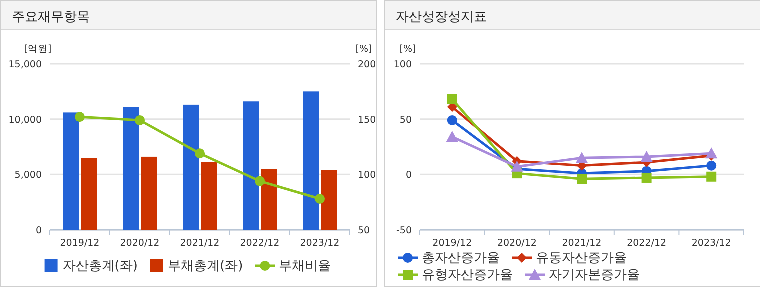 The width and height of the screenshot is (760, 288). I want to click on legend-label: 부채총계(좌), so click(206, 266).